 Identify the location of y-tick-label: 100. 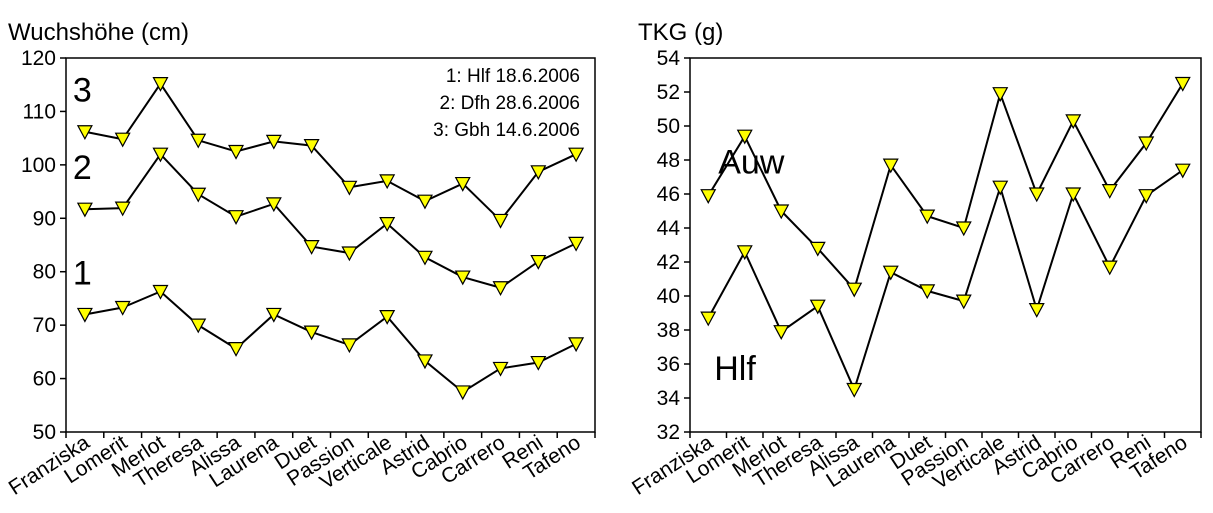
(38, 165).